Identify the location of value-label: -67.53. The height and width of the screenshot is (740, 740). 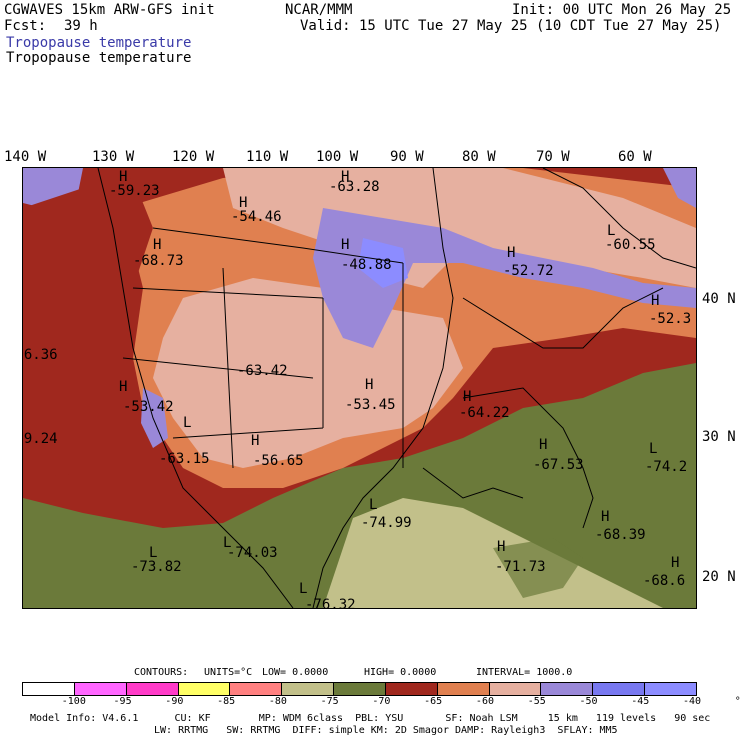
(558, 465).